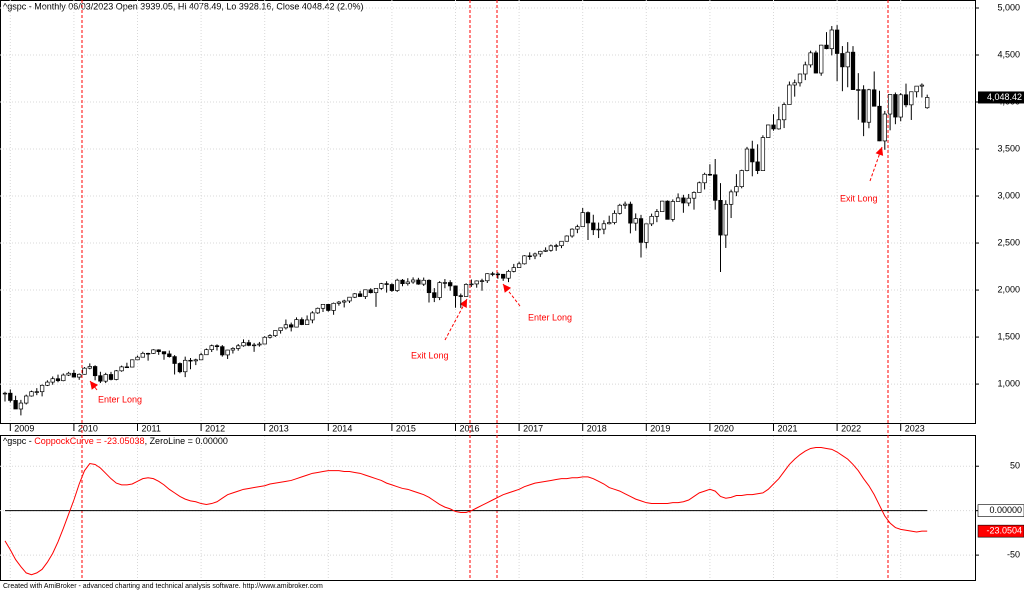 The width and height of the screenshot is (1024, 591). I want to click on annotation: Enter Long, so click(120, 399).